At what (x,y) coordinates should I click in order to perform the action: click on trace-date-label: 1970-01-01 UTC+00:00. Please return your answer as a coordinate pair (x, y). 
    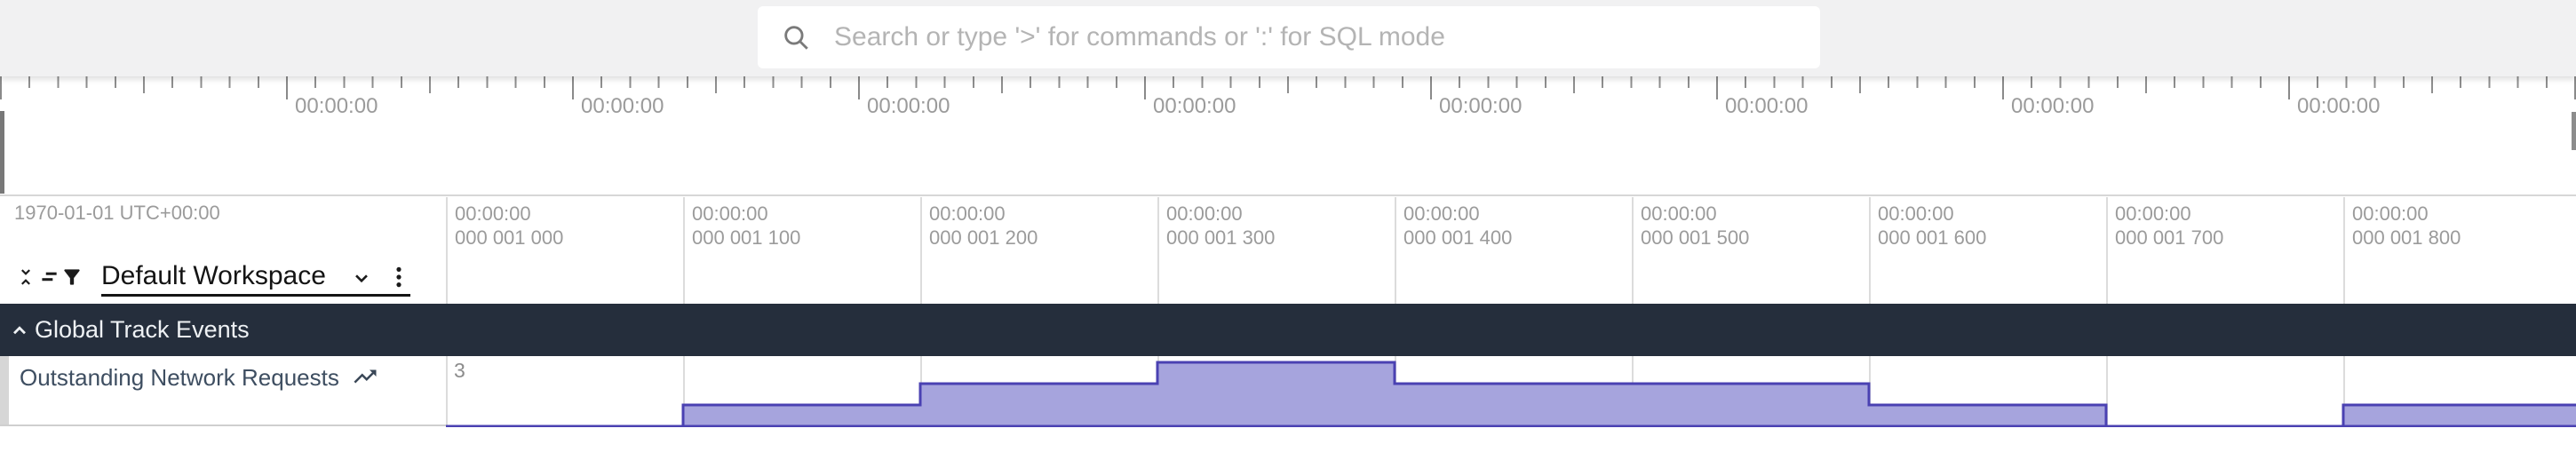
    Looking at the image, I should click on (117, 213).